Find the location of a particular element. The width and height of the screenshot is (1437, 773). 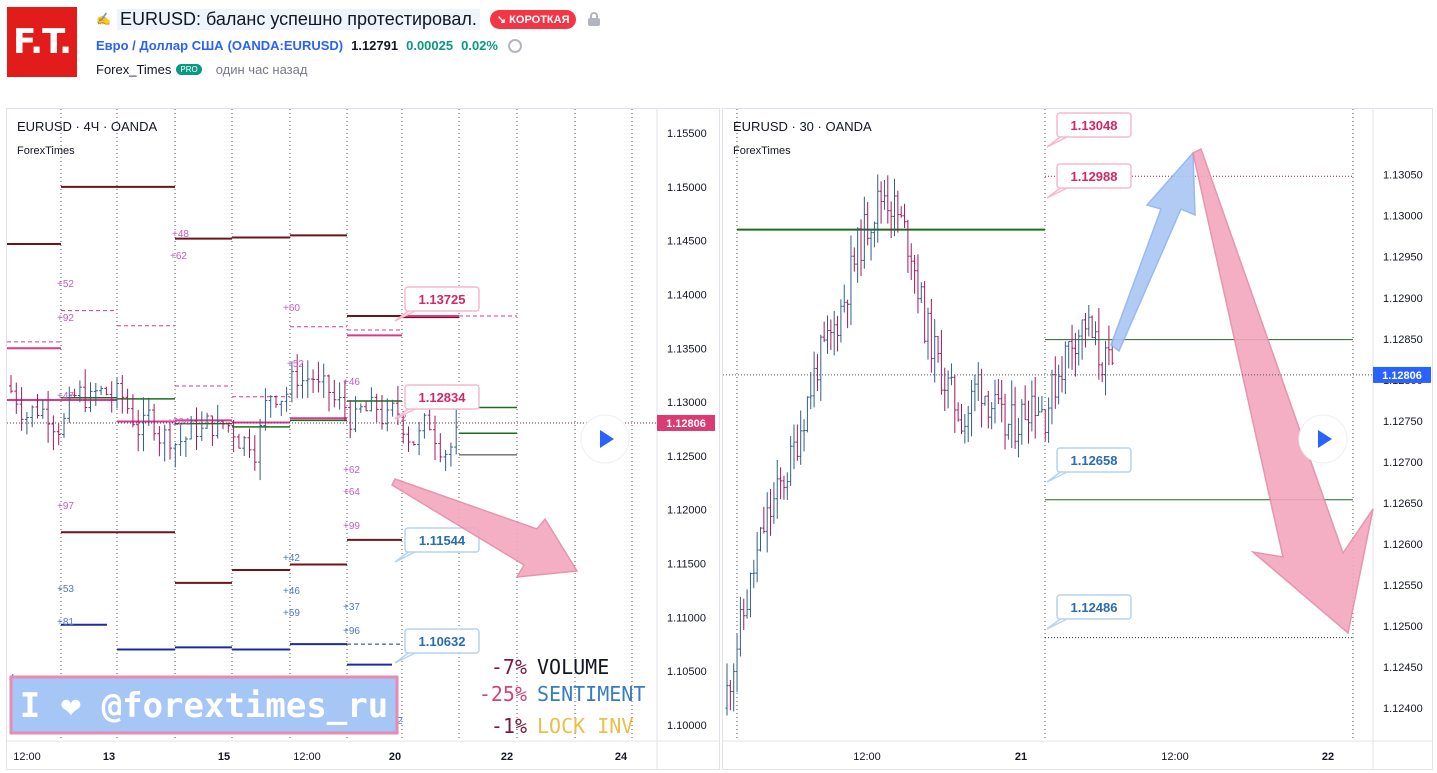

pro-badge: PRO is located at coordinates (189, 69).